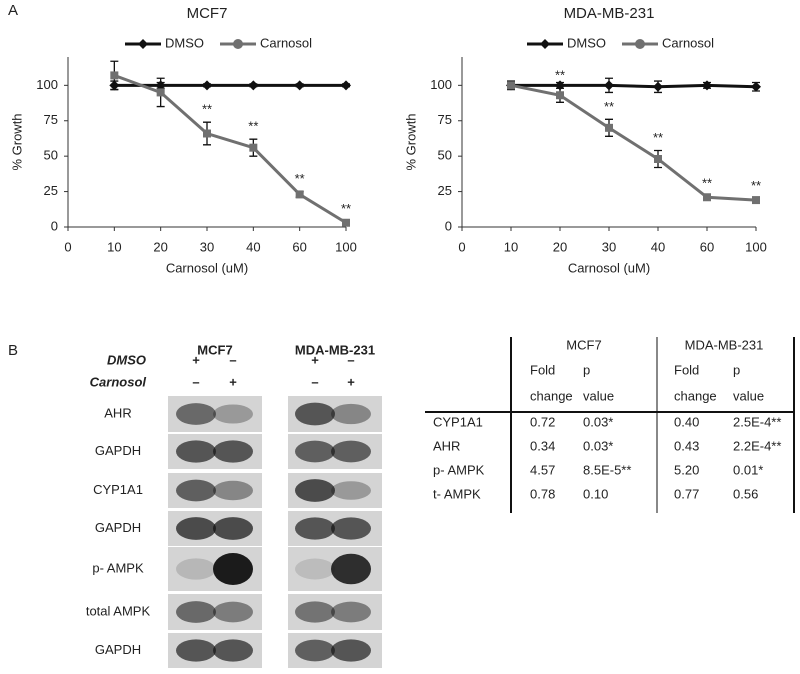  I want to click on cell-line-label: MCF7, so click(214, 349).